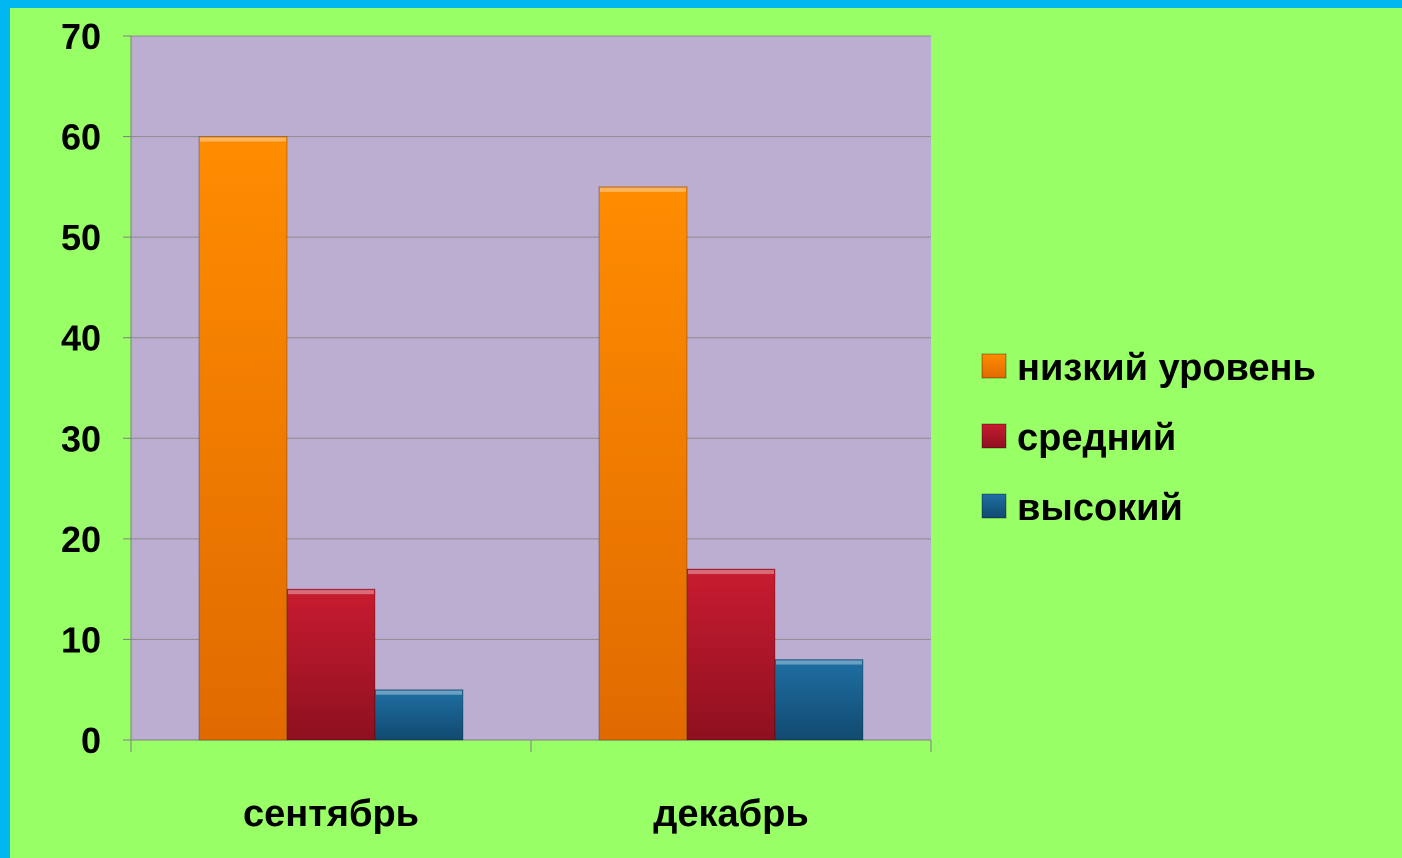  What do you see at coordinates (81, 388) in the screenshot?
I see `y-tick-labels: 0 10 20 30 40 50 60 70` at bounding box center [81, 388].